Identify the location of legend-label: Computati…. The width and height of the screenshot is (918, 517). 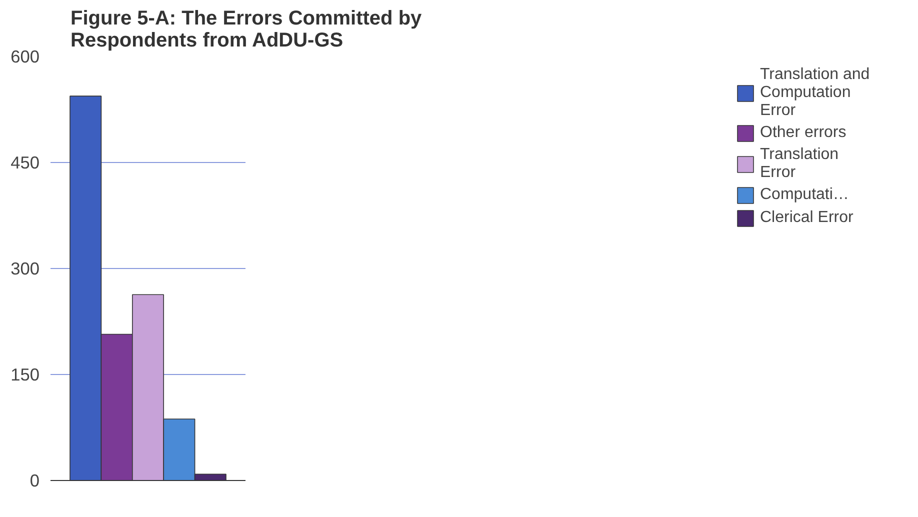
(805, 195).